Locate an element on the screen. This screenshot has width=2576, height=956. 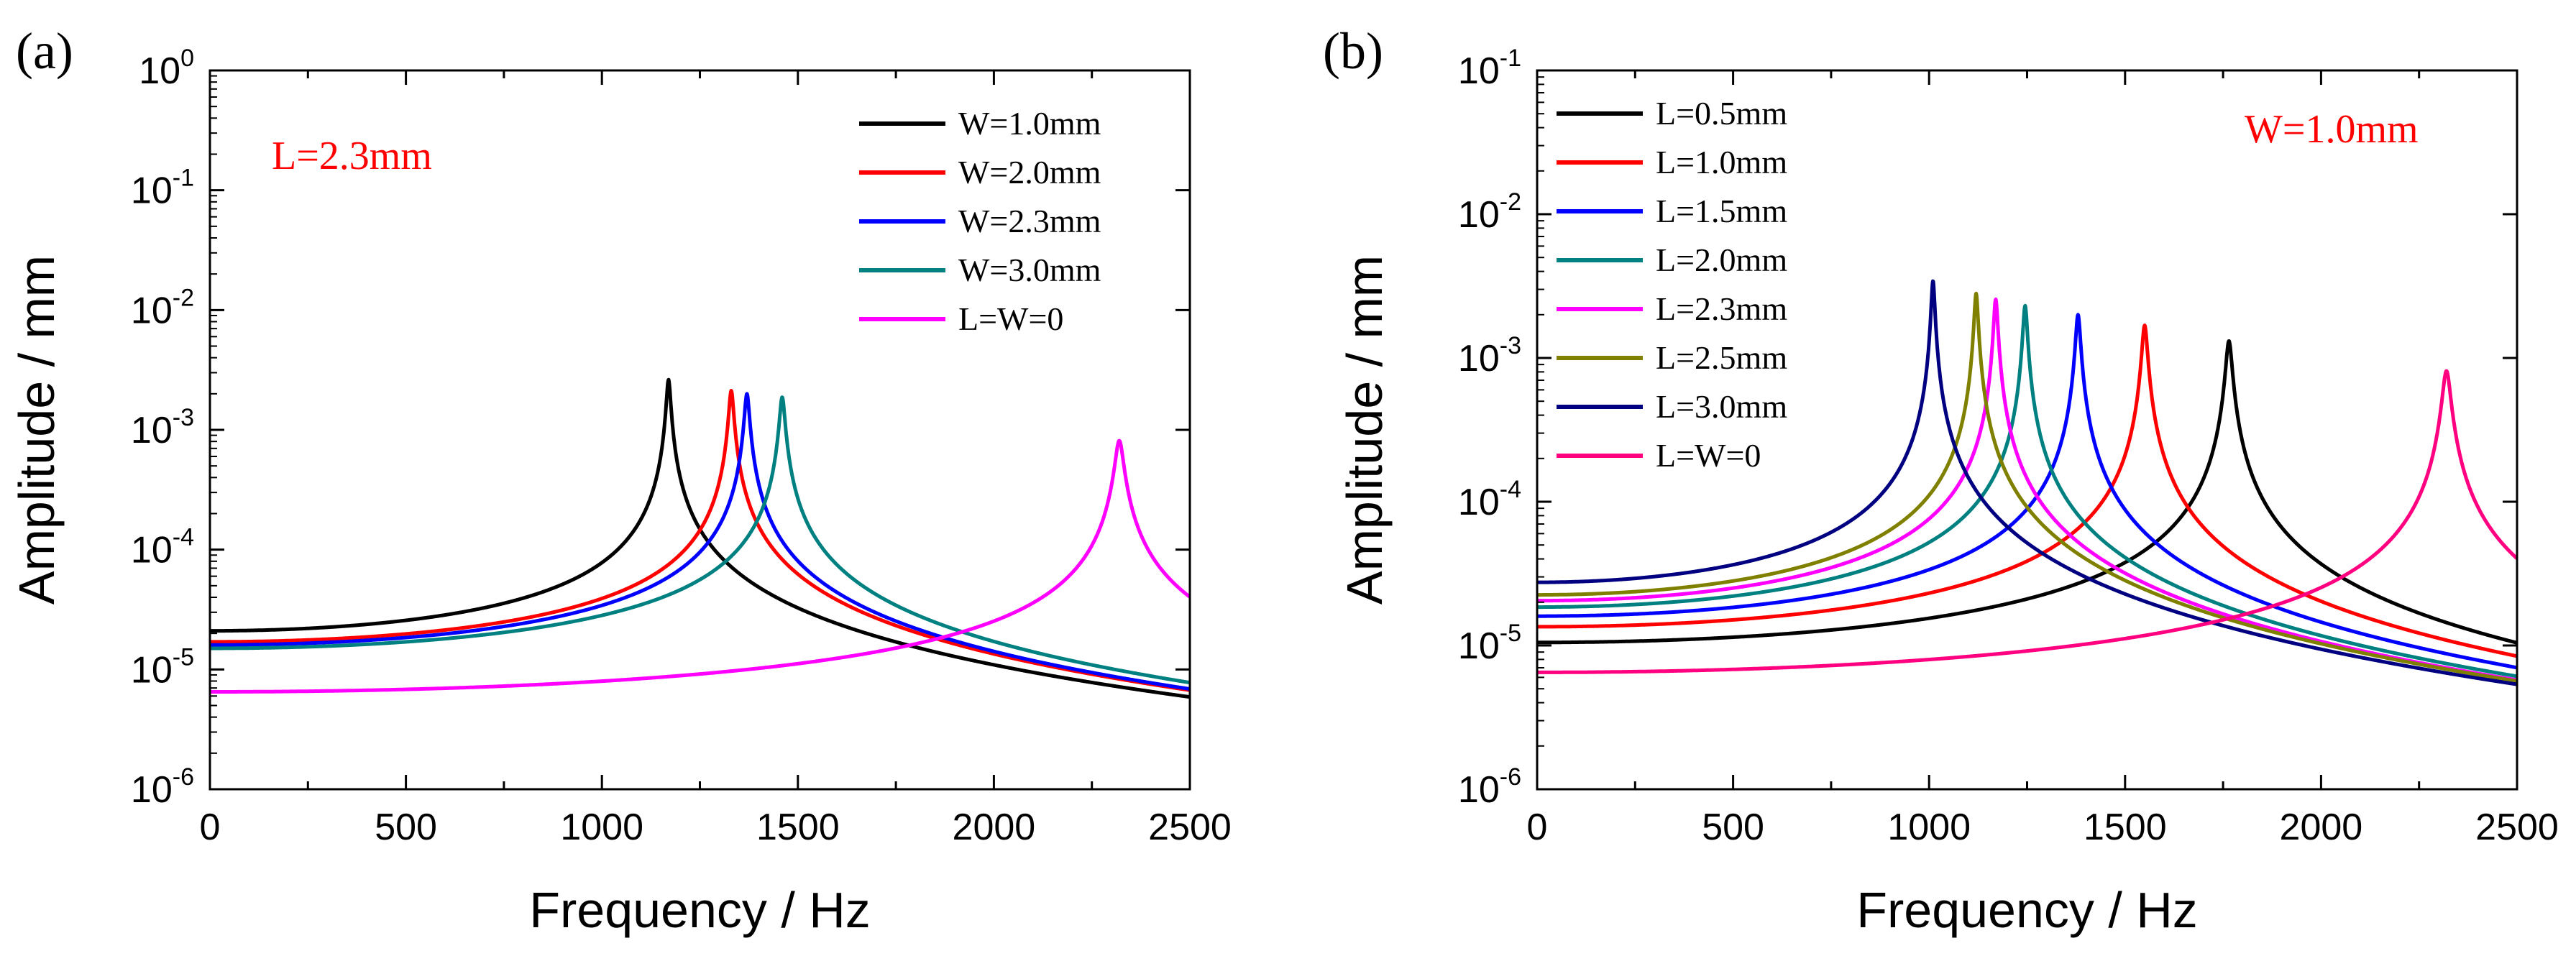
series-line-W=2.0mm is located at coordinates (700, 540).